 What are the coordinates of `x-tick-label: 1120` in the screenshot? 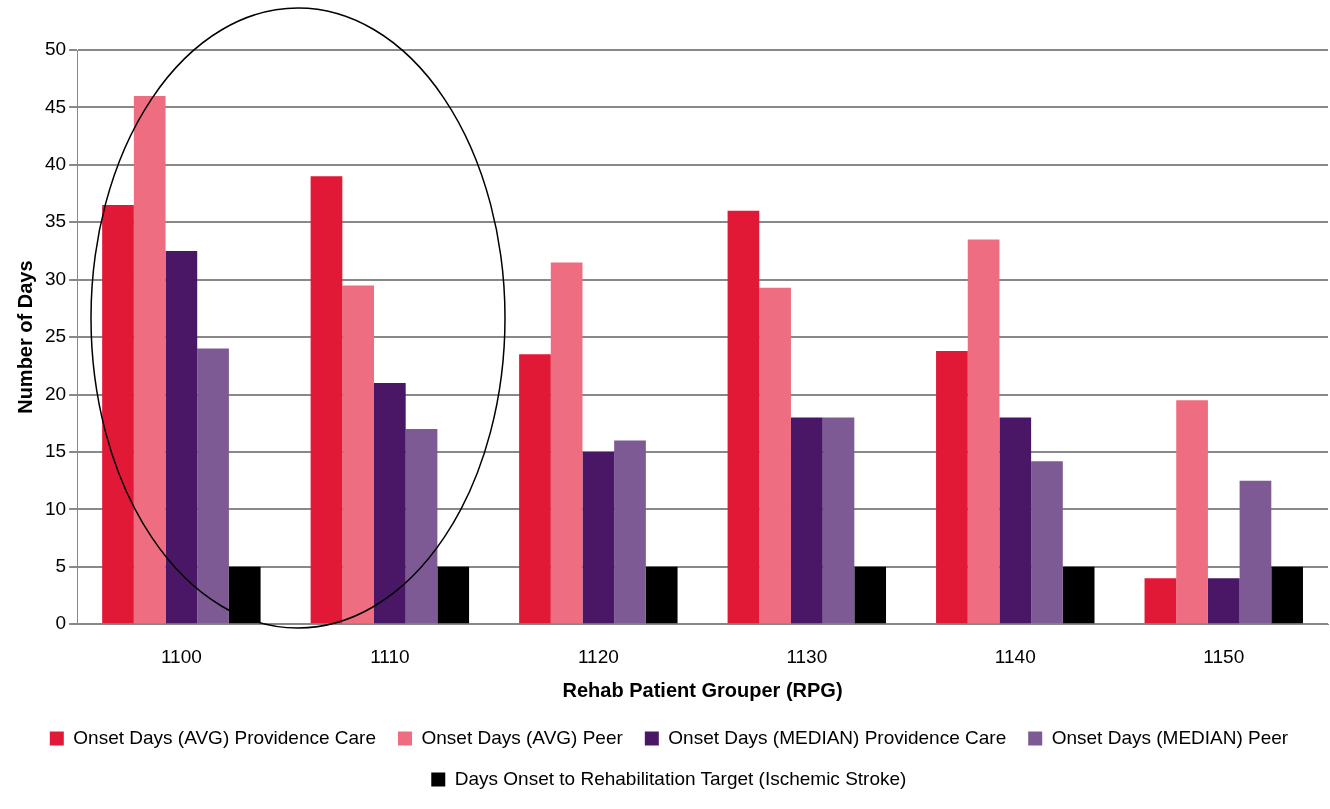 It's located at (598, 656).